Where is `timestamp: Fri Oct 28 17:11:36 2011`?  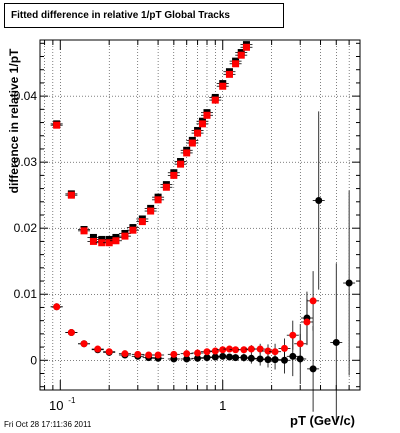
timestamp: Fri Oct 28 17:11:36 2011 is located at coordinates (48, 424).